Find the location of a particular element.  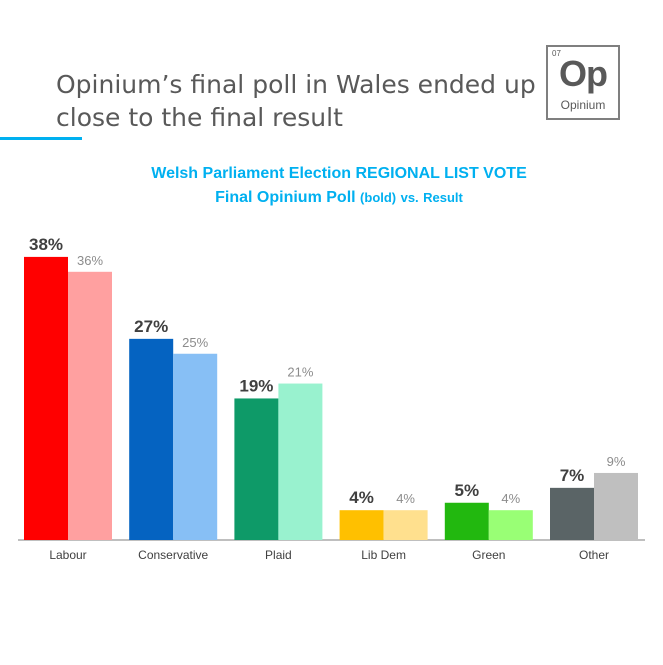

x-tick-label: Plaid is located at coordinates (278, 555).